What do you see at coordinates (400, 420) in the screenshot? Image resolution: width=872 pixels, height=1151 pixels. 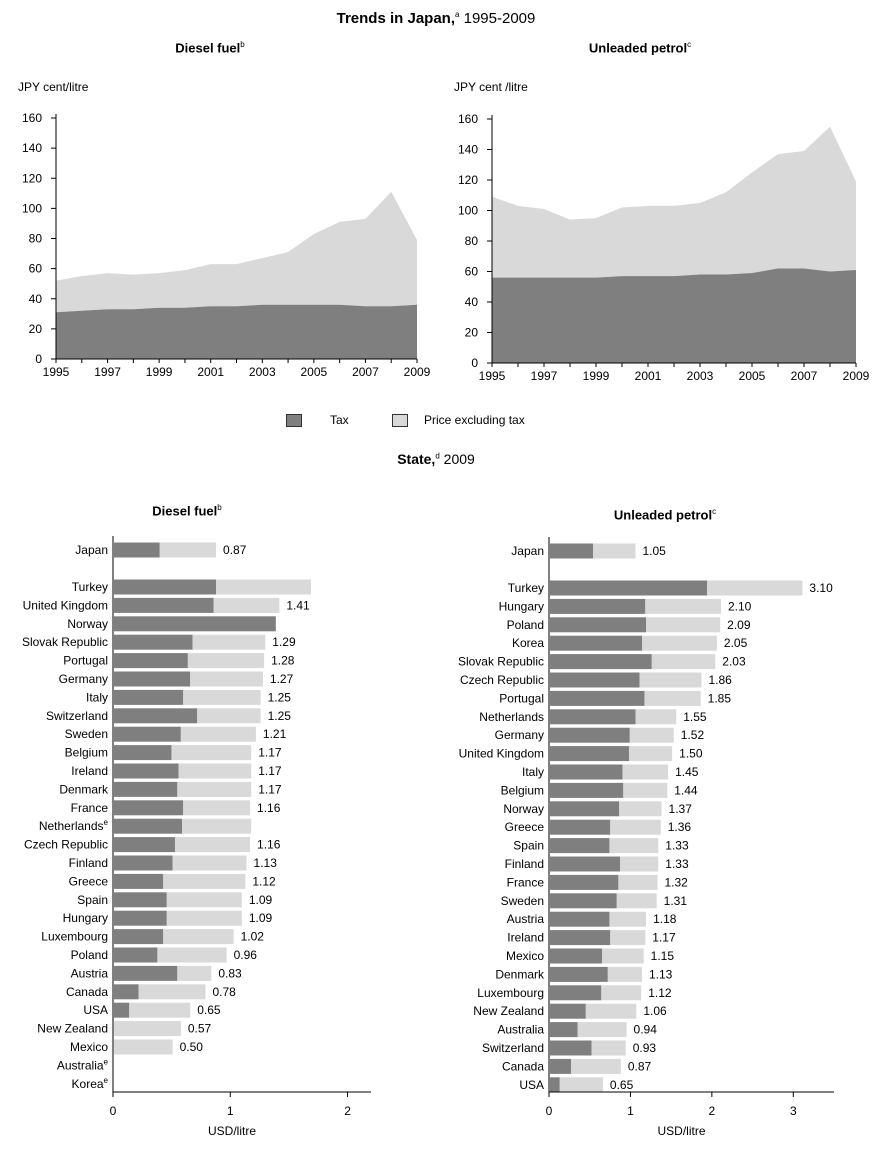 I see `legend-price-swatch` at bounding box center [400, 420].